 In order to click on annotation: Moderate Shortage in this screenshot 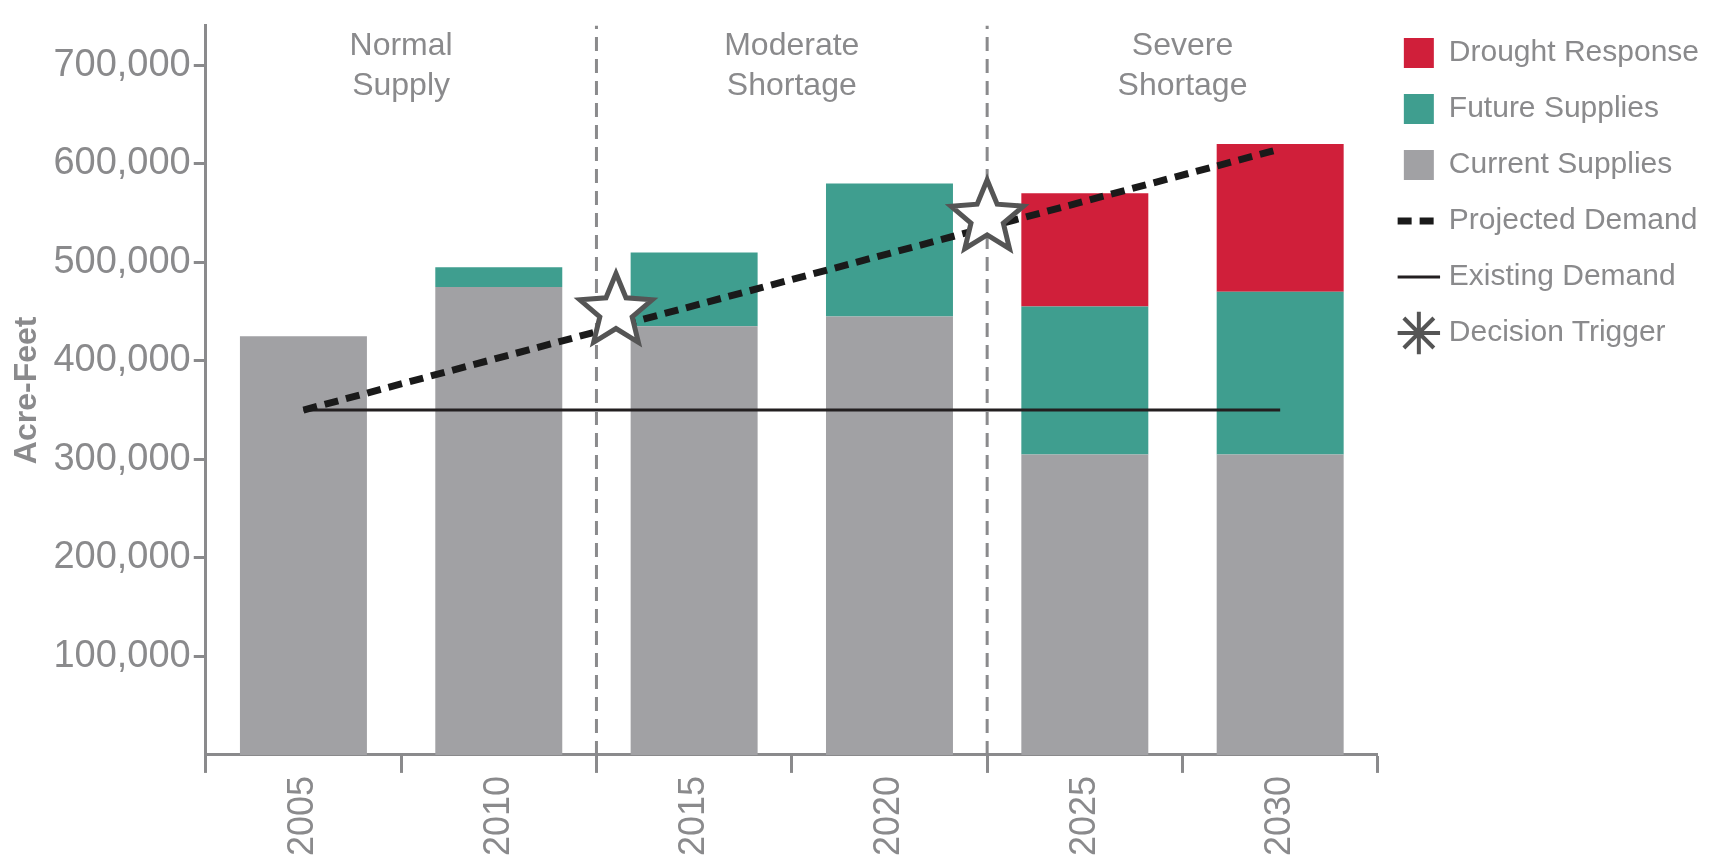, I will do `click(792, 63)`.